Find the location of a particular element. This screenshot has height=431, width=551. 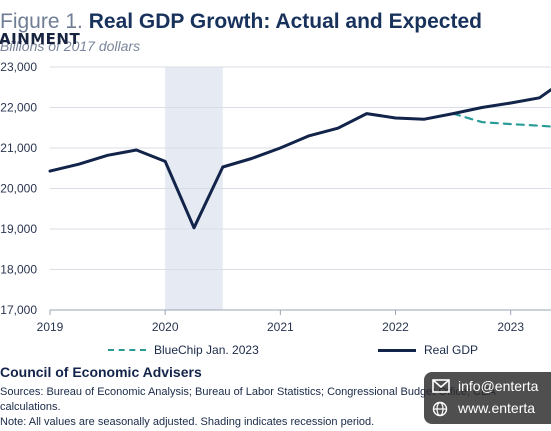

legend-swatch-solid is located at coordinates (397, 350).